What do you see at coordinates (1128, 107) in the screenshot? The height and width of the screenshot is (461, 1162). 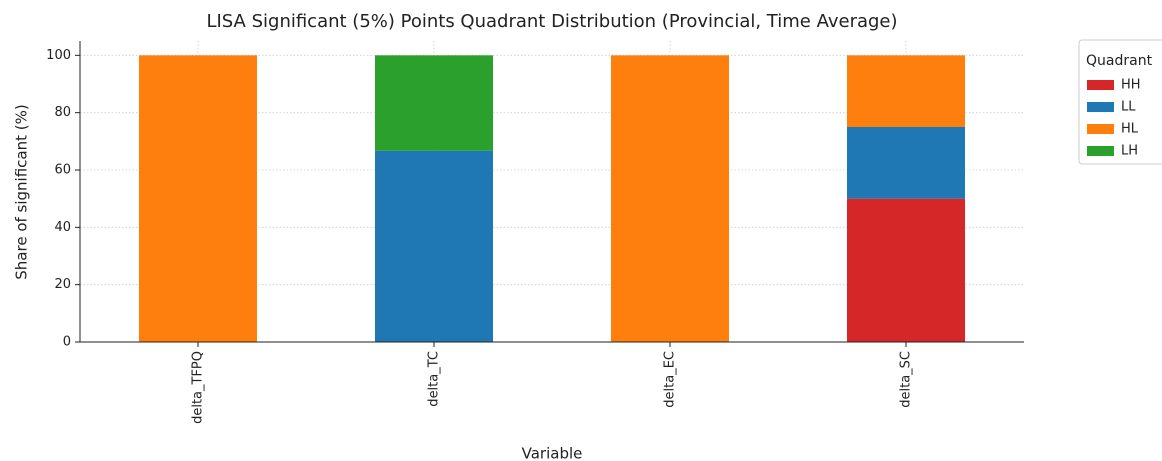 I see `legend-label: LL` at bounding box center [1128, 107].